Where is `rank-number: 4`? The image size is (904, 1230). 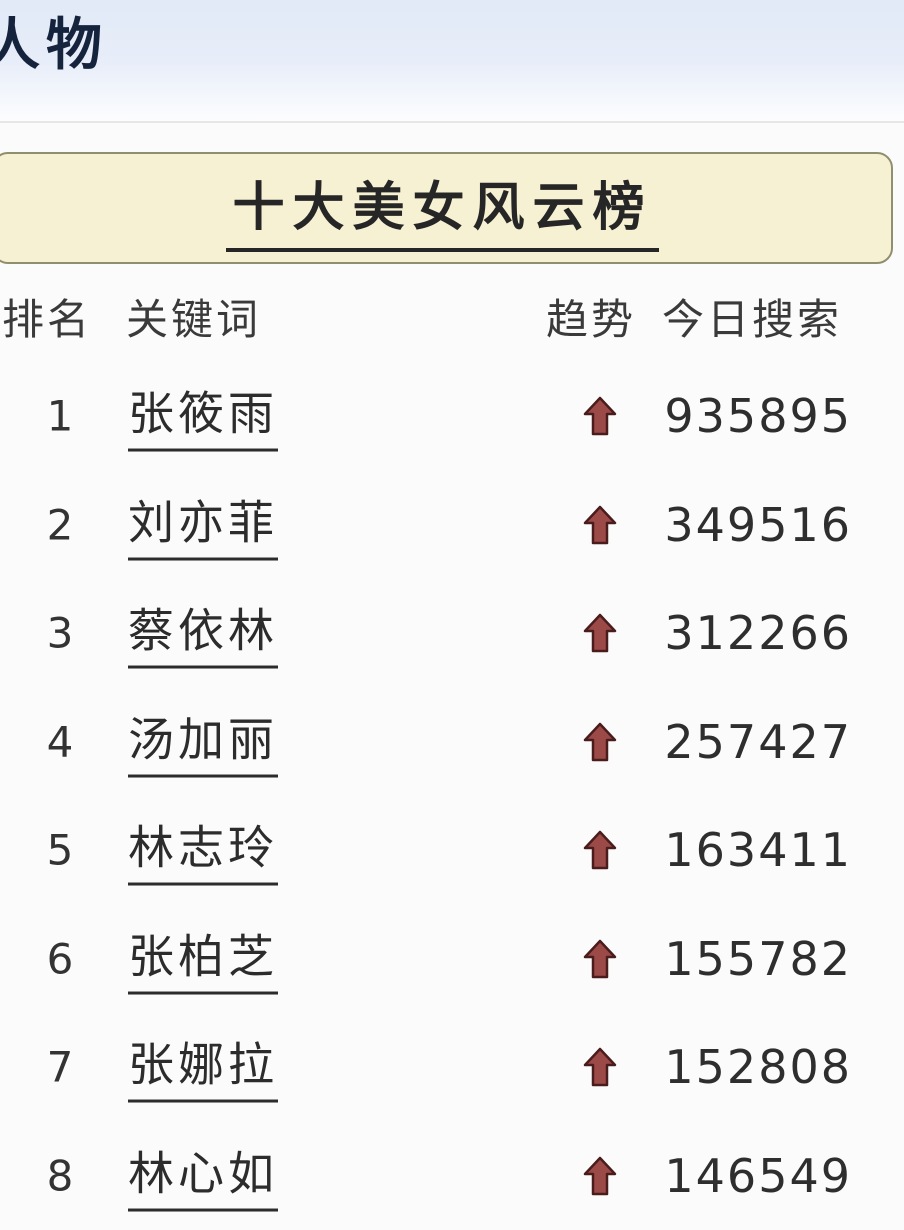
rank-number: 4 is located at coordinates (60, 741).